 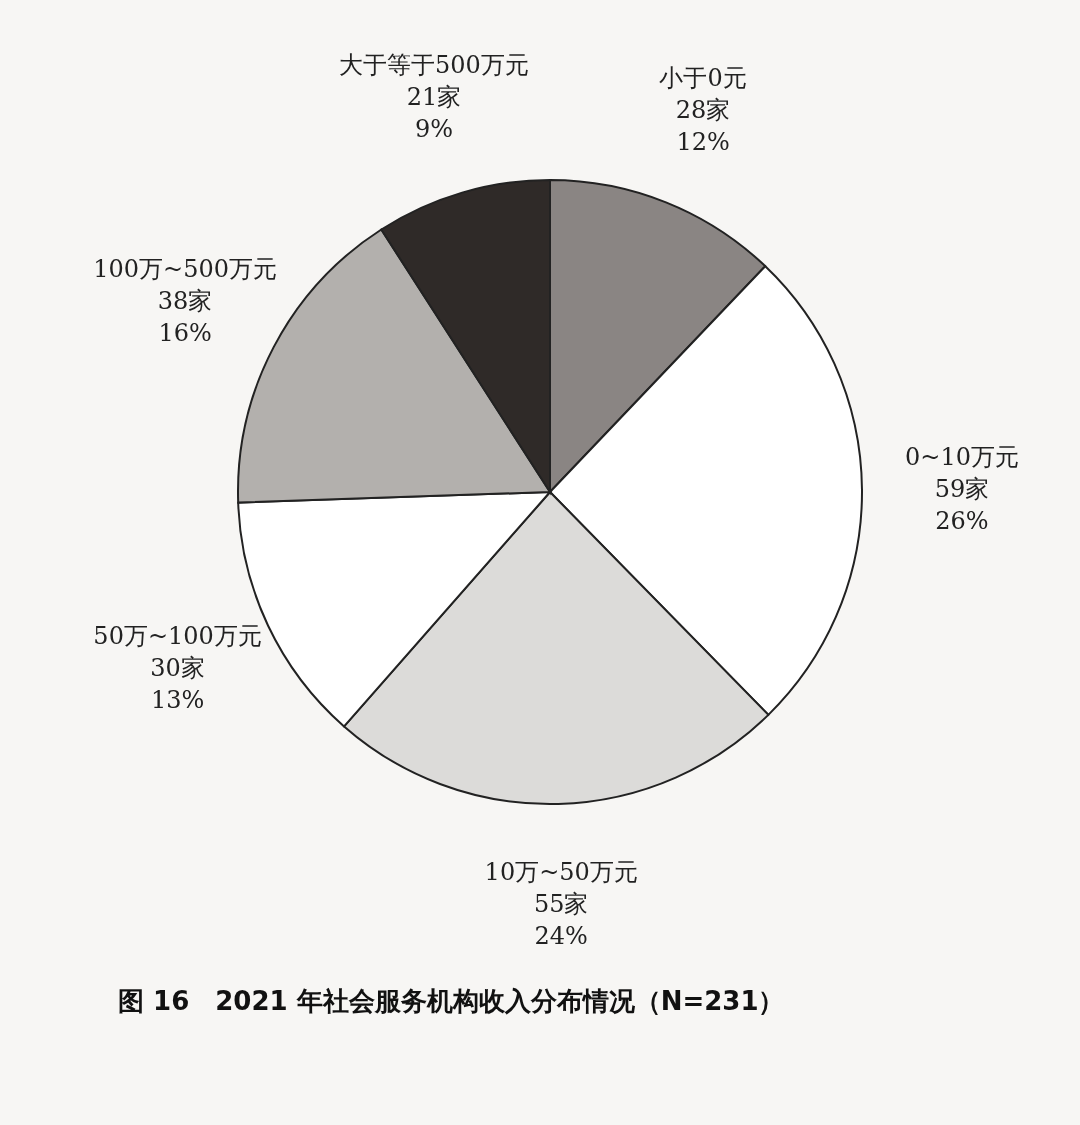 I want to click on text: 图 16 2021 年社会服务机构收入分布情况（N=231）, so click(x=451, y=1001).